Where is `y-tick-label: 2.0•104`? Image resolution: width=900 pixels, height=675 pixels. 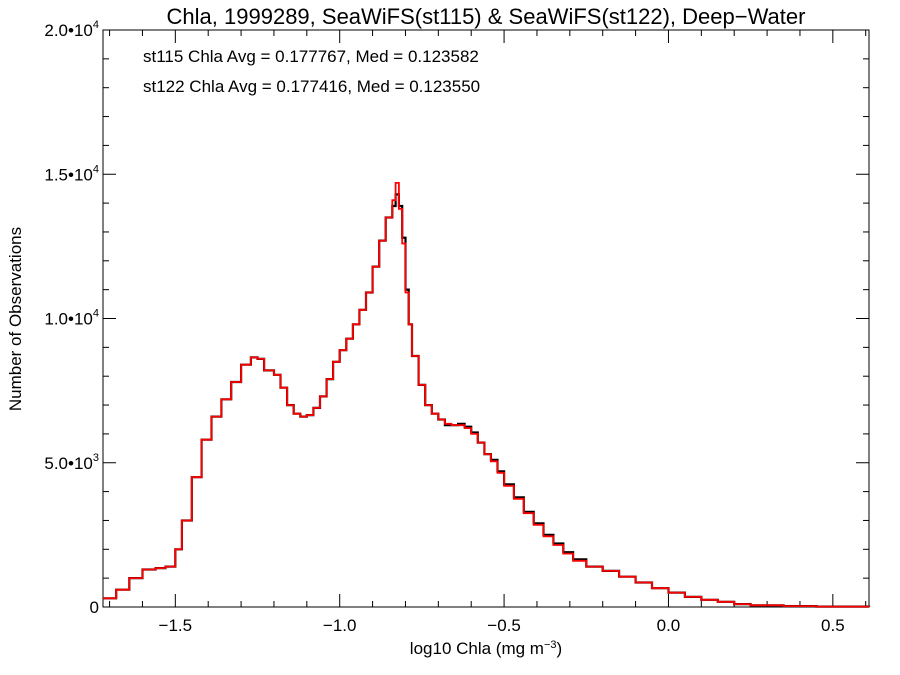 y-tick-label: 2.0•104 is located at coordinates (71, 29).